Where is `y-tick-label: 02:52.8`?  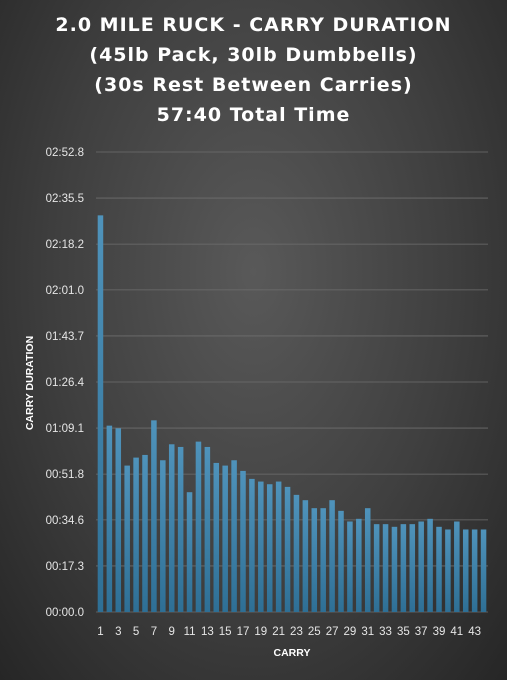 y-tick-label: 02:52.8 is located at coordinates (65, 153).